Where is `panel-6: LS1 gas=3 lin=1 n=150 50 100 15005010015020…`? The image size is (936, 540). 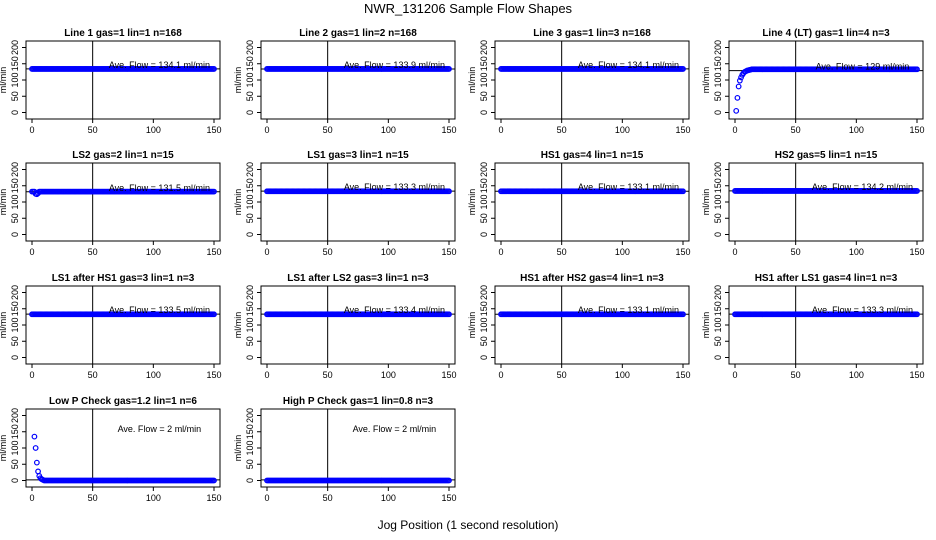
panel-6: LS1 gas=3 lin=1 n=150 50 100 15005010015020… is located at coordinates (345, 203).